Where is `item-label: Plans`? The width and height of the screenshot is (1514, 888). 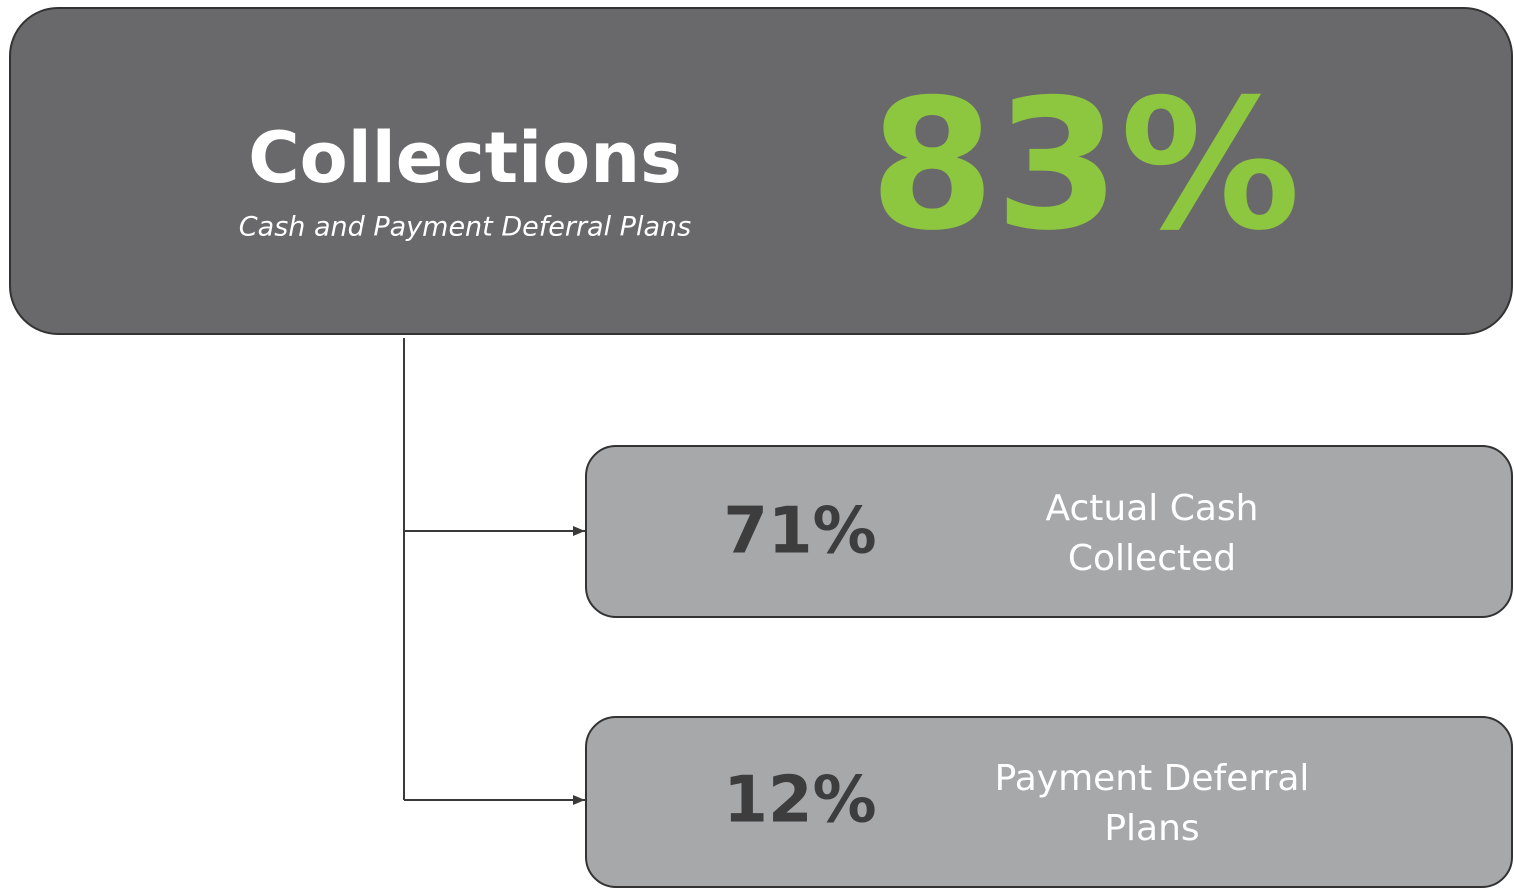 item-label: Plans is located at coordinates (1151, 828).